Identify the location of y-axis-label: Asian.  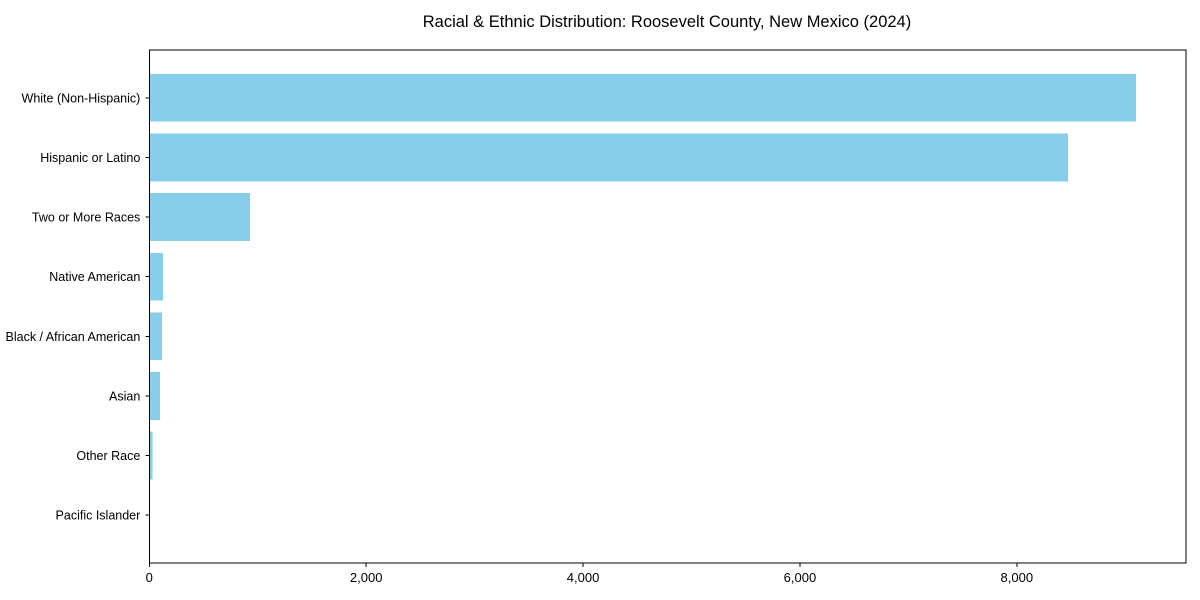
(124, 396).